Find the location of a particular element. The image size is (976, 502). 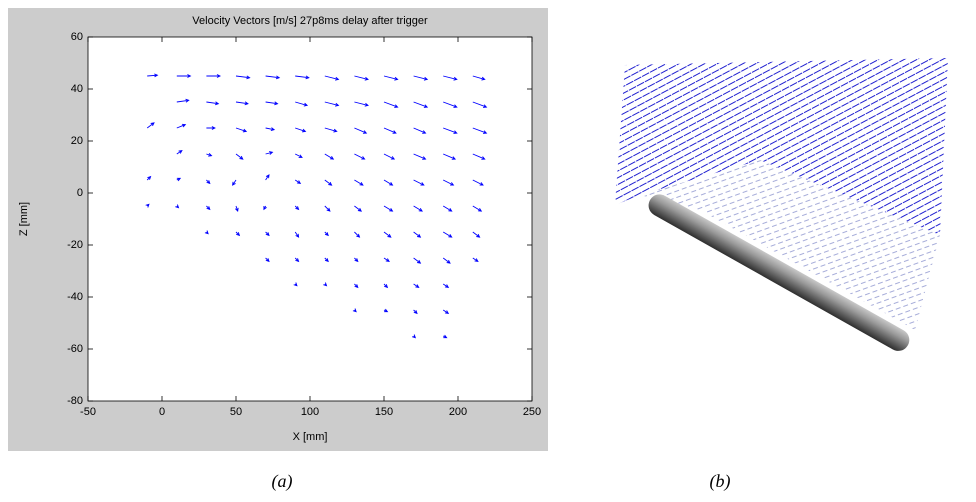

y-tick-label: 20 is located at coordinates (77, 141).